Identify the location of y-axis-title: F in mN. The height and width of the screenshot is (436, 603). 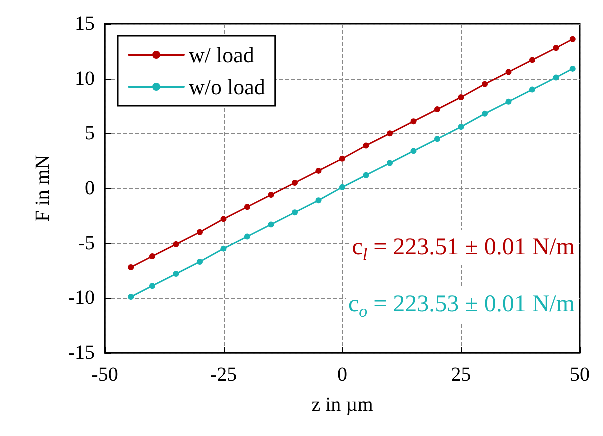
(43, 188).